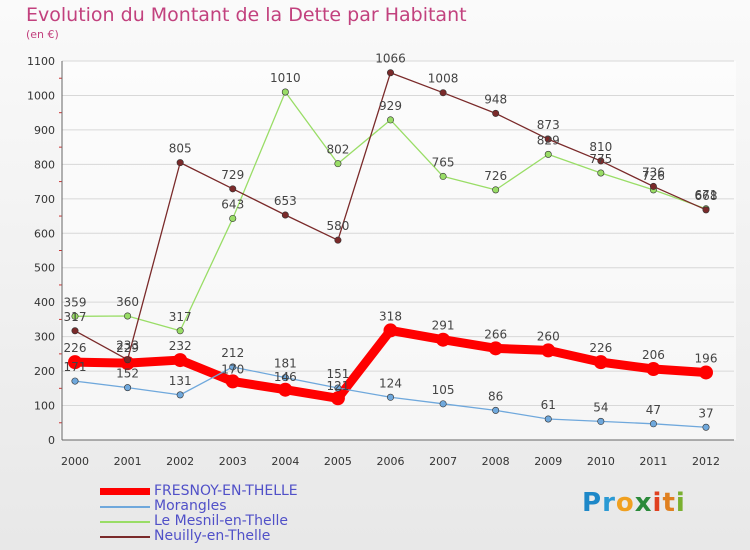 The width and height of the screenshot is (750, 550). What do you see at coordinates (125, 537) in the screenshot?
I see `legend-swatch-neuilly` at bounding box center [125, 537].